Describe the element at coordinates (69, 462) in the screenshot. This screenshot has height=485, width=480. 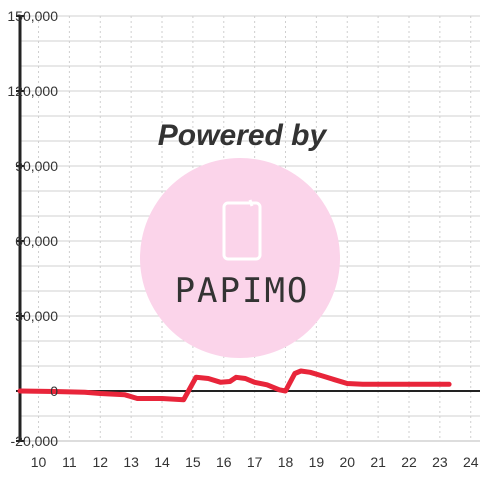
I see `x-tick-label: 11` at that location.